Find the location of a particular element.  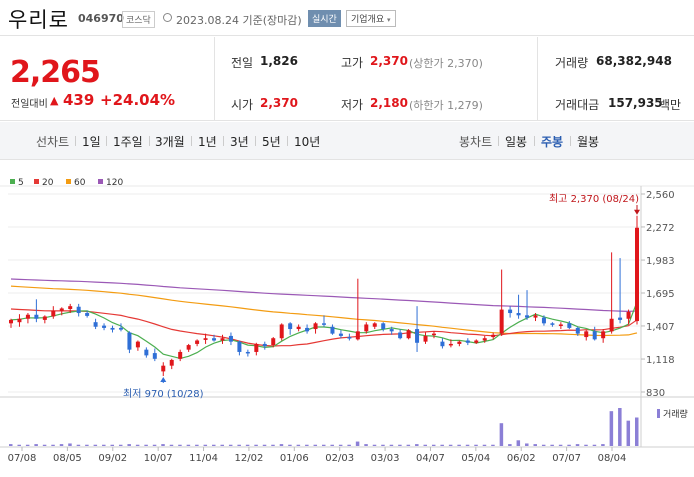

x-tick-label: 04/07 is located at coordinates (430, 458).